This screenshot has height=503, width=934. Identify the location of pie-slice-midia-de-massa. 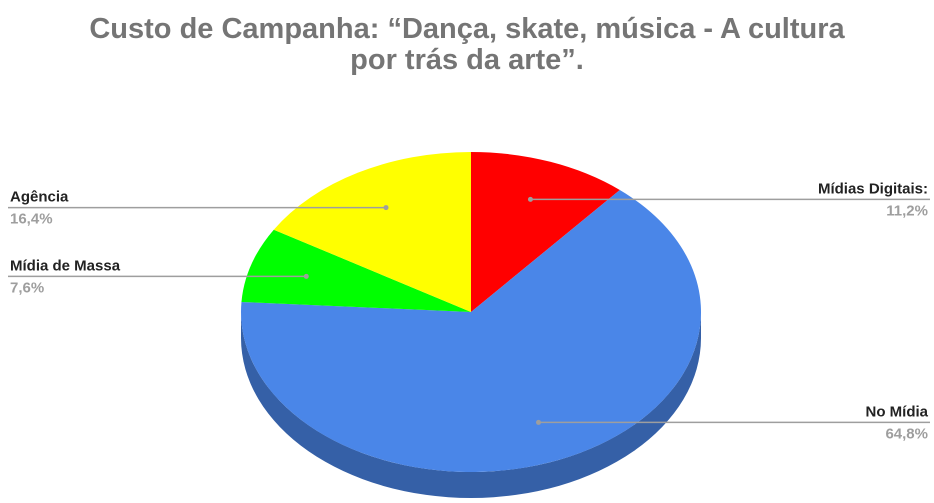
(356, 270).